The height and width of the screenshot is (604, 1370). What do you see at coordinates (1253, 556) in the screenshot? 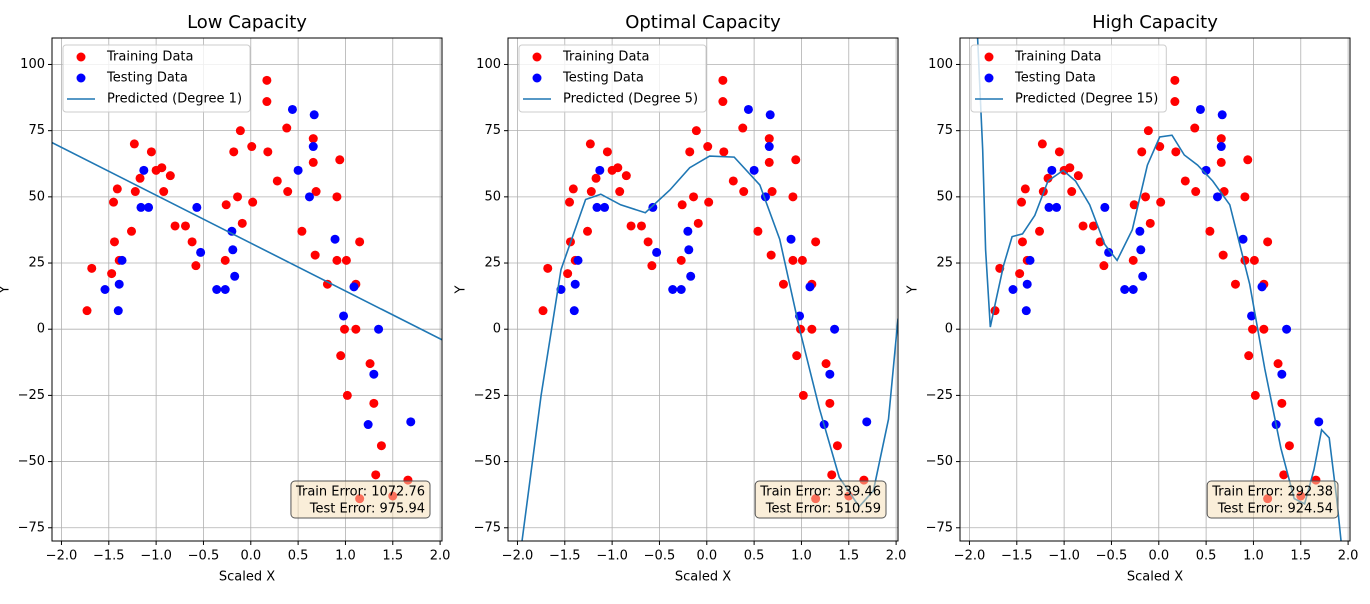
I see `x-tick-label: 1.0` at bounding box center [1253, 556].